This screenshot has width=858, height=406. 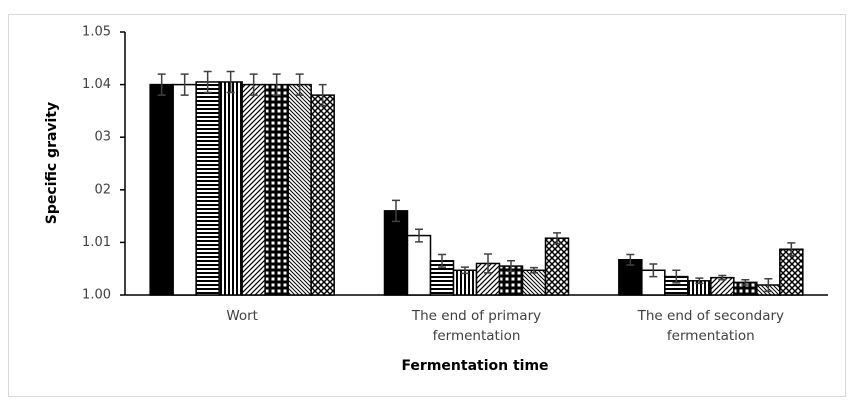 What do you see at coordinates (474, 366) in the screenshot?
I see `x-axis-title: Fermentation time` at bounding box center [474, 366].